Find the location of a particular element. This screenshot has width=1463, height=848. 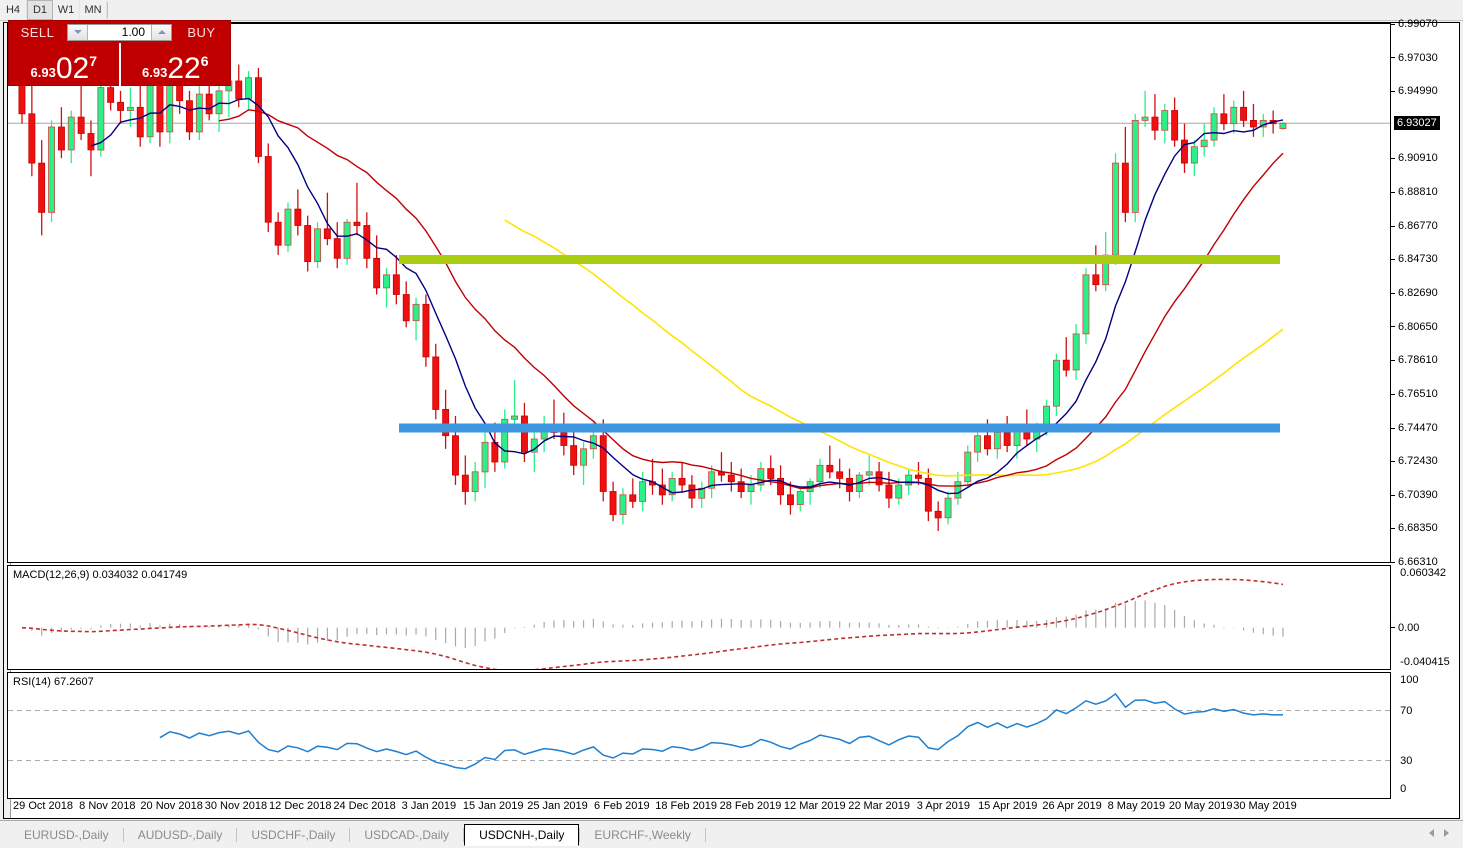

volume-increase-button is located at coordinates (161, 32).